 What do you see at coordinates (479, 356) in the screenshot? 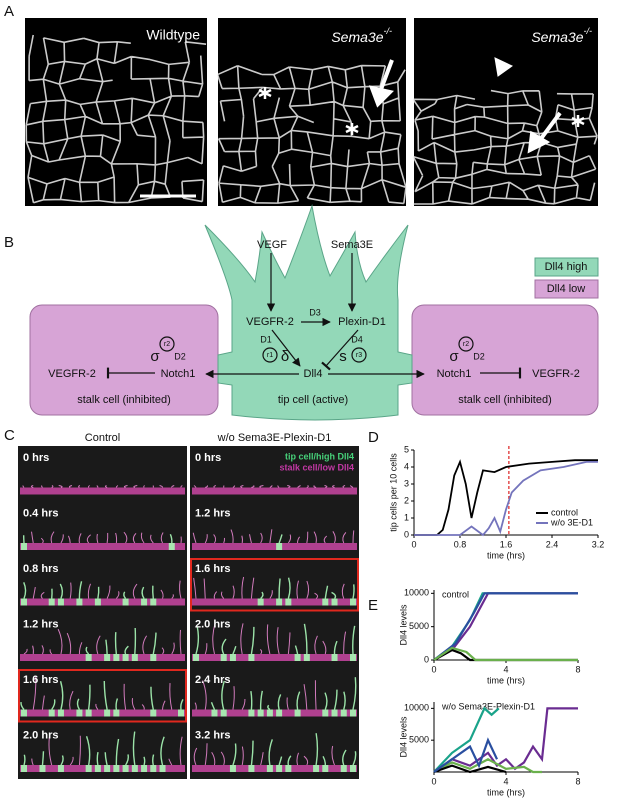
I see `delay: D2` at bounding box center [479, 356].